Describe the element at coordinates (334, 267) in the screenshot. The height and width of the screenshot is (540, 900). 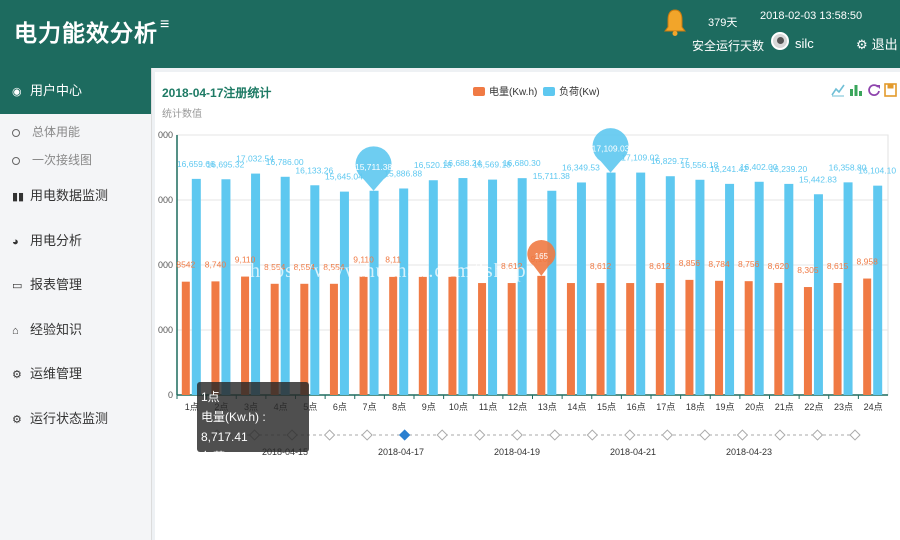
I see `energy-data-label: 8,554` at that location.